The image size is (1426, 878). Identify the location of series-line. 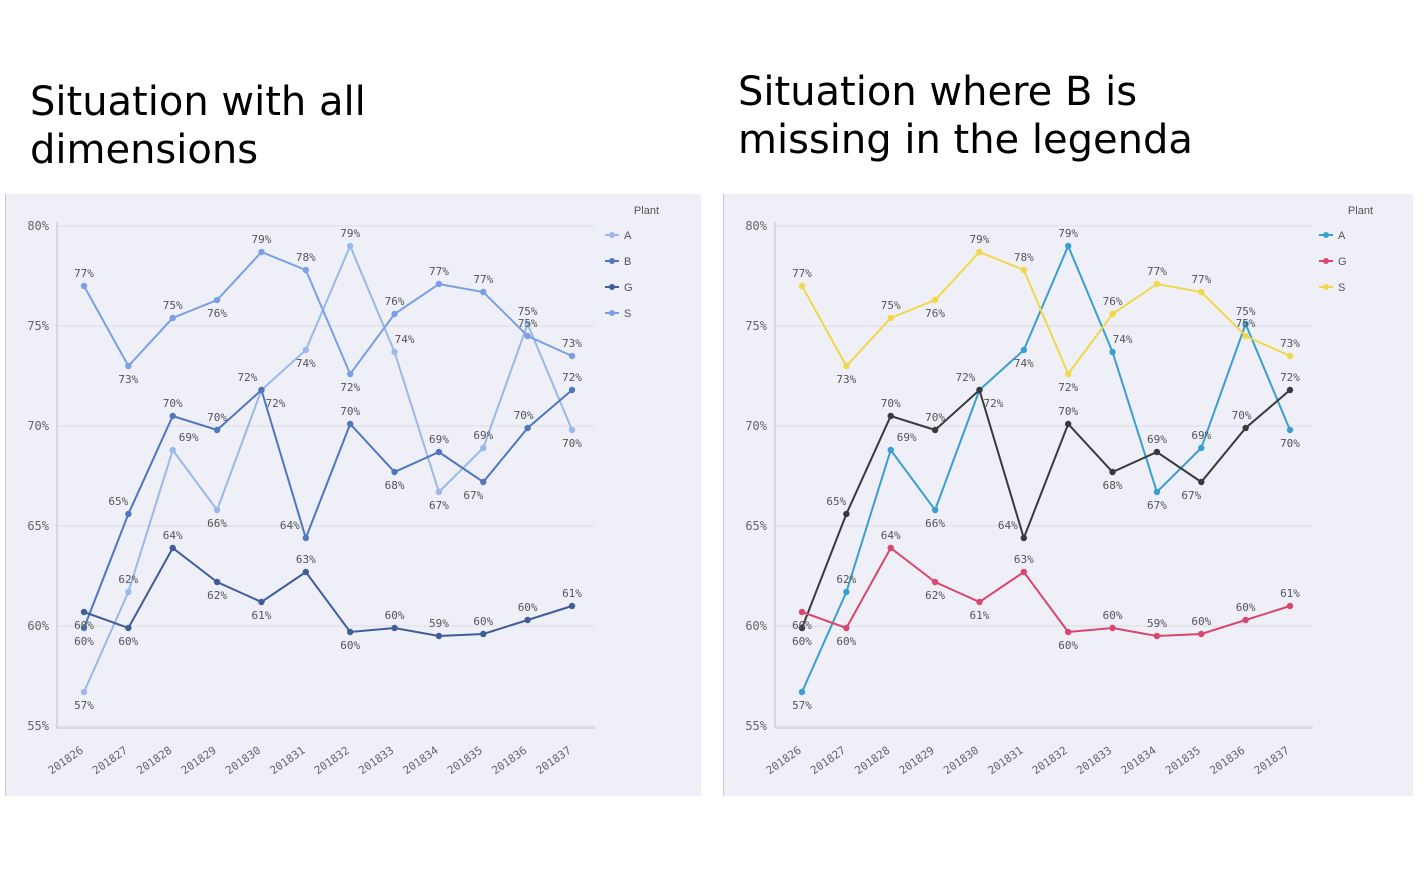
(1046, 508).